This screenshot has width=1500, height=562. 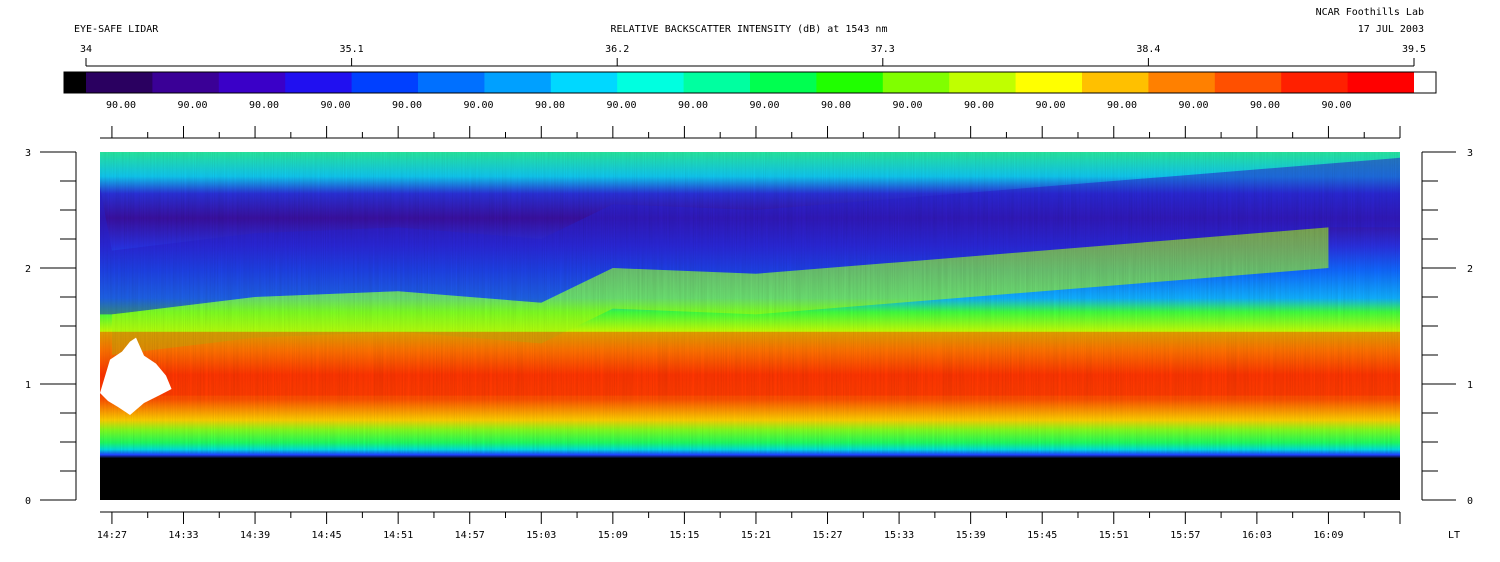 I want to click on x-tick-label: 14:51, so click(x=398, y=535).